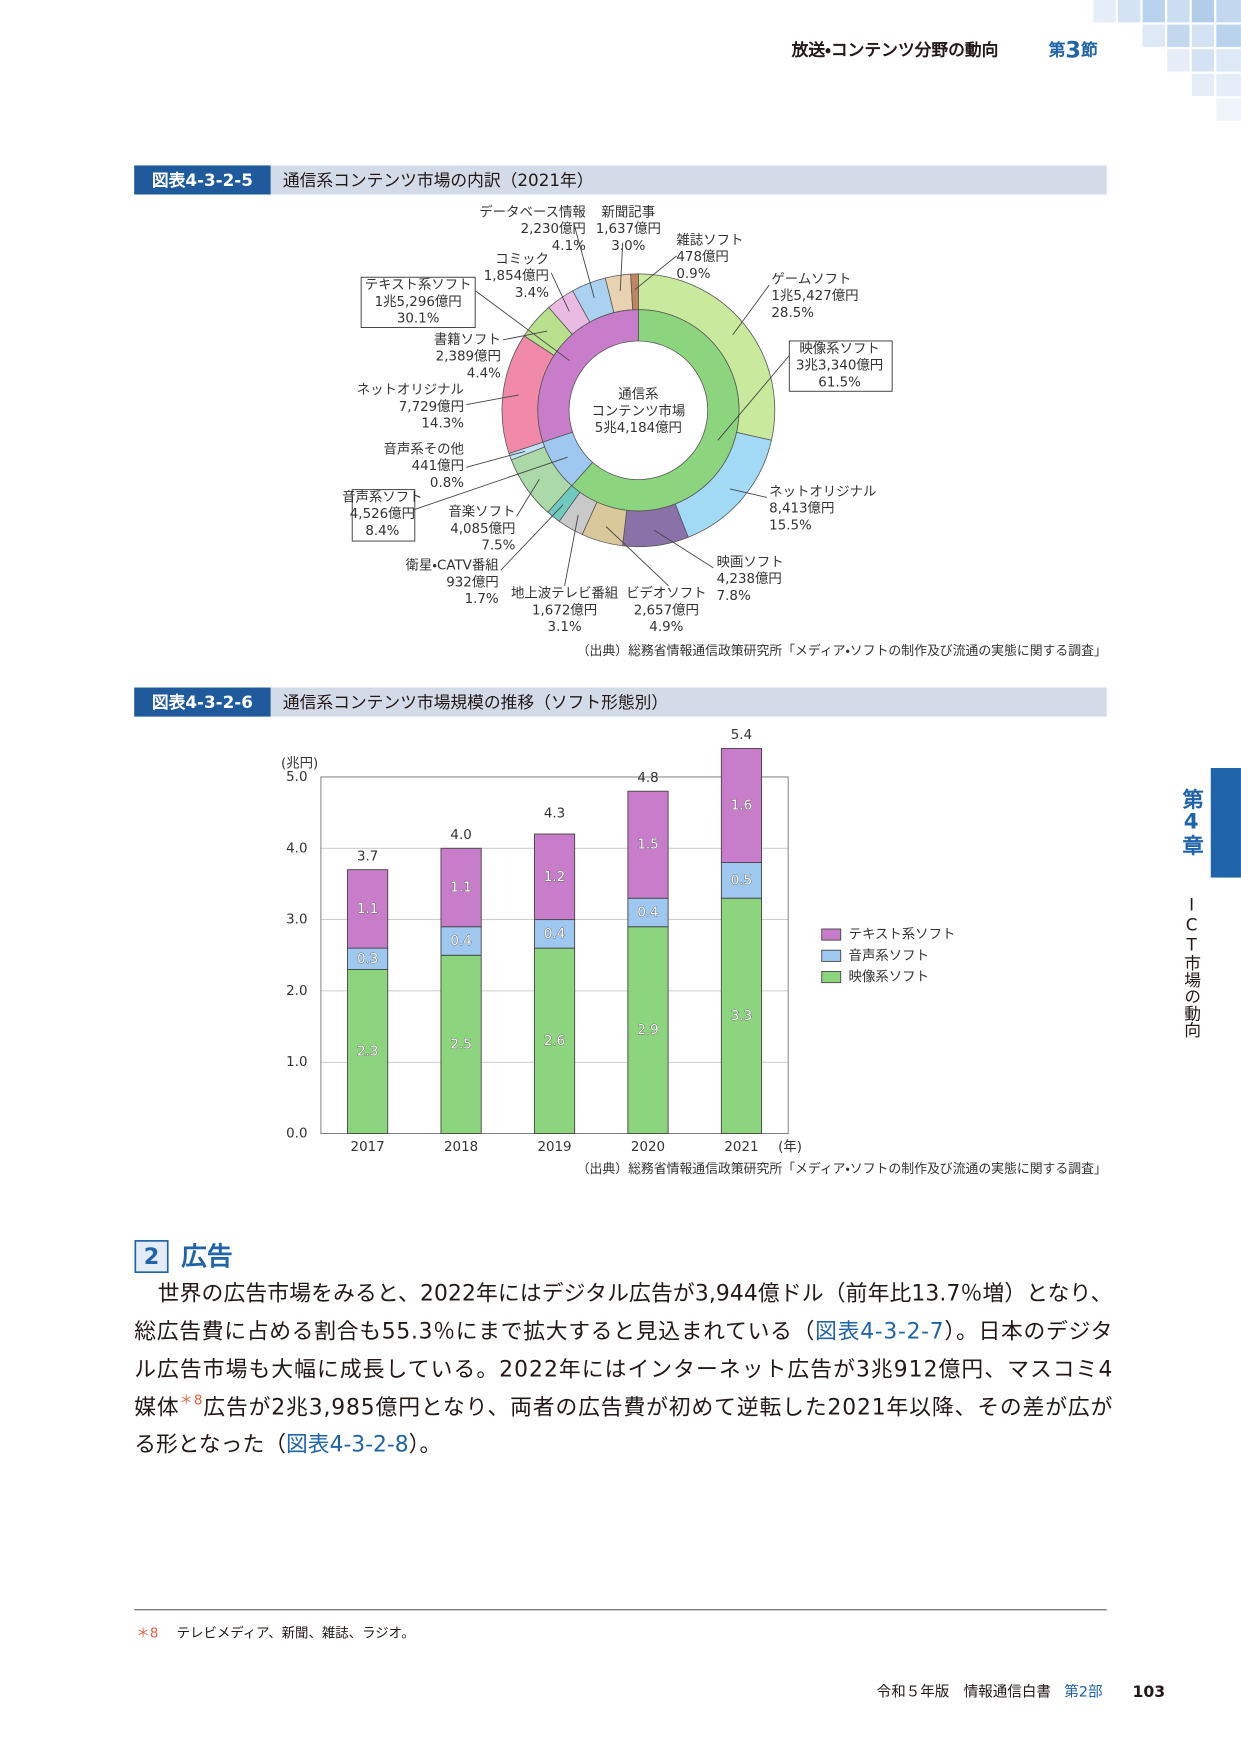 The image size is (1241, 1758). What do you see at coordinates (367, 959) in the screenshot?
I see `bar-value-label: 0.3` at bounding box center [367, 959].